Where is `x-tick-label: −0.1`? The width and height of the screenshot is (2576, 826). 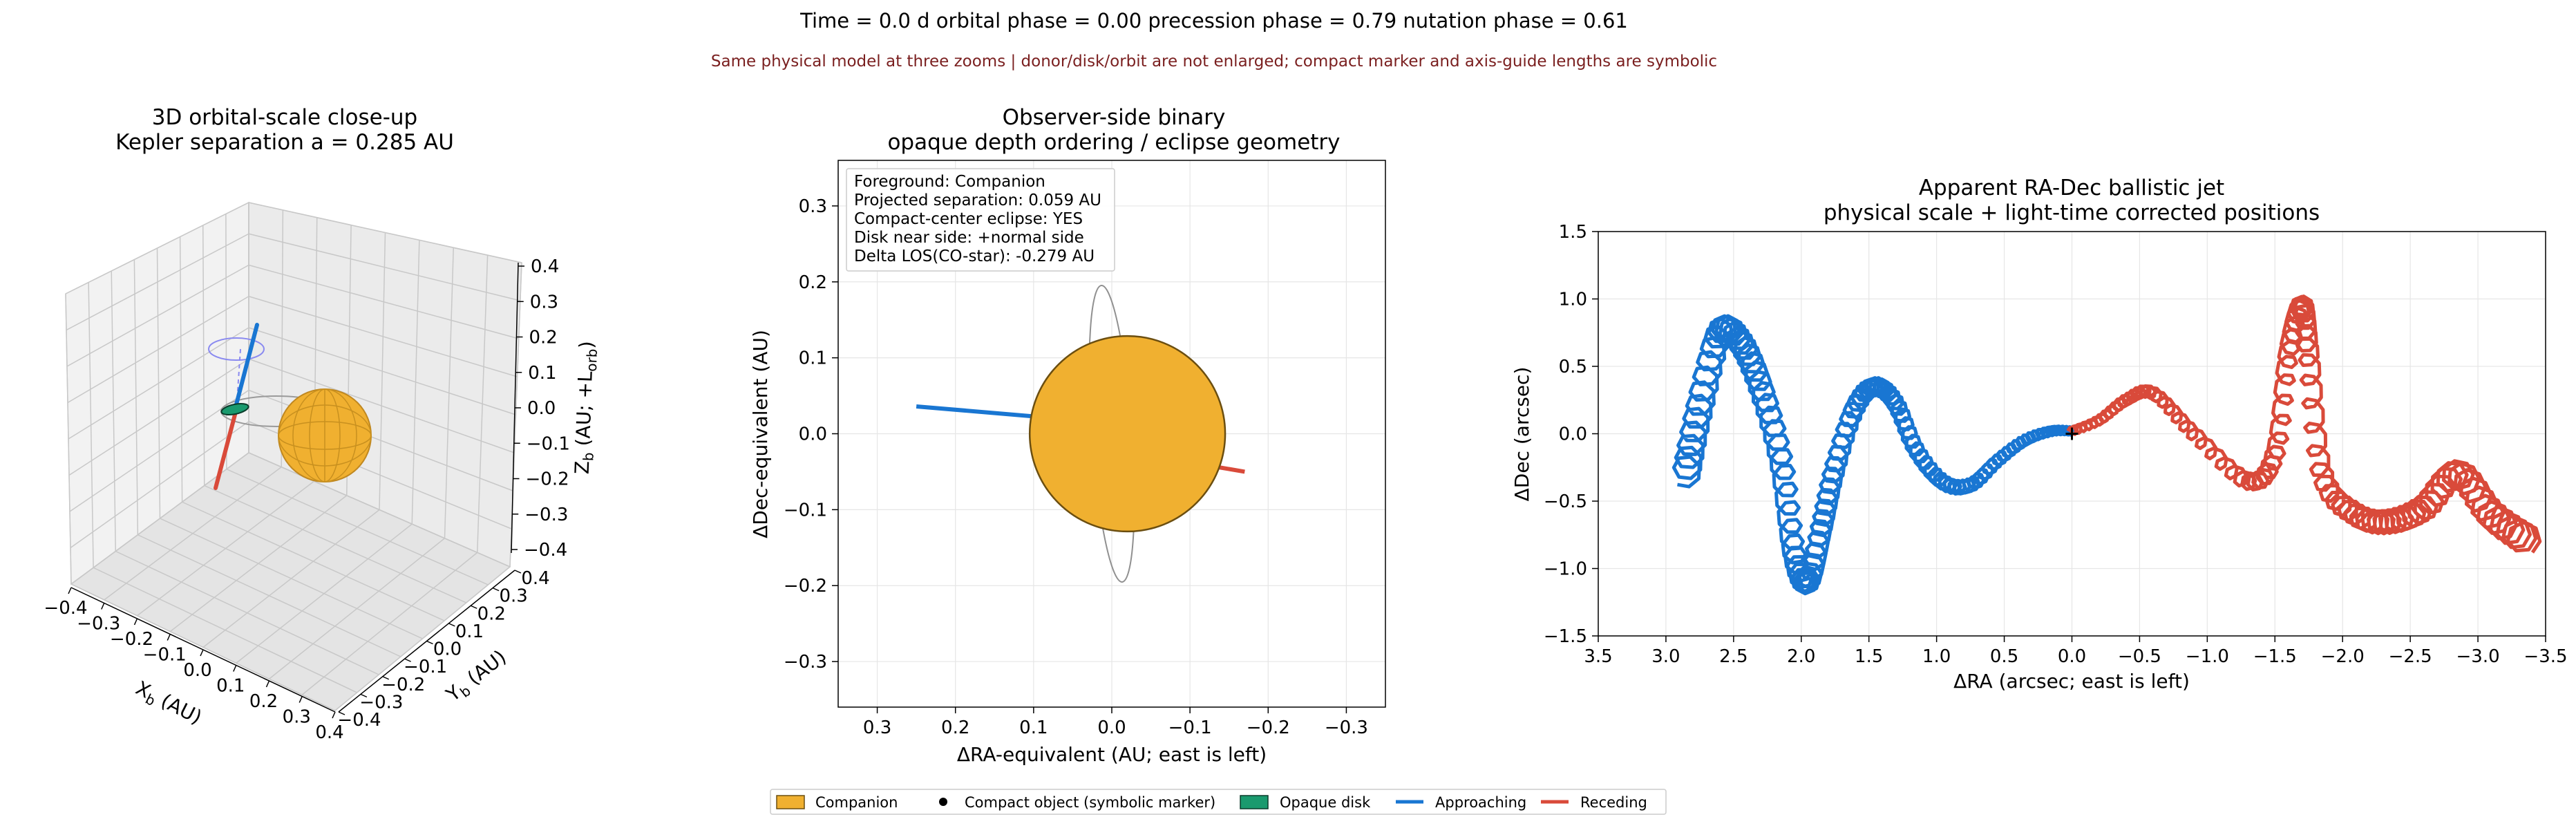
x-tick-label: −0.1 is located at coordinates (1190, 728).